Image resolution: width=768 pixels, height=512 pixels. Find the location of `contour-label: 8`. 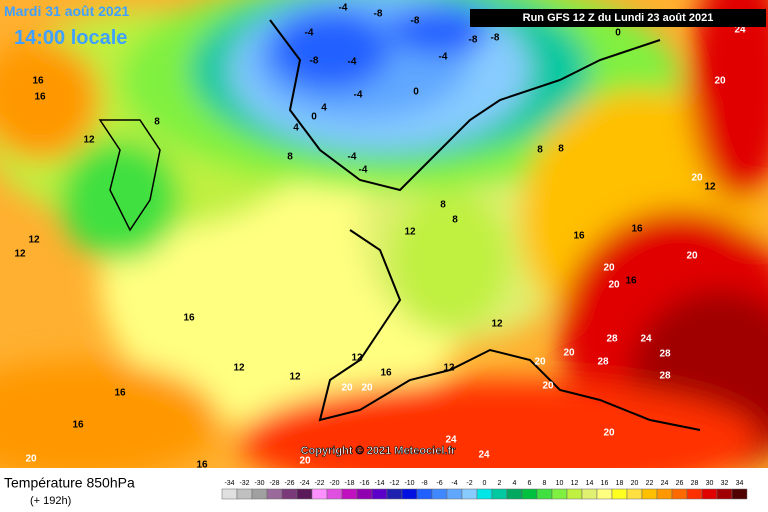

contour-label: 8 is located at coordinates (561, 149).